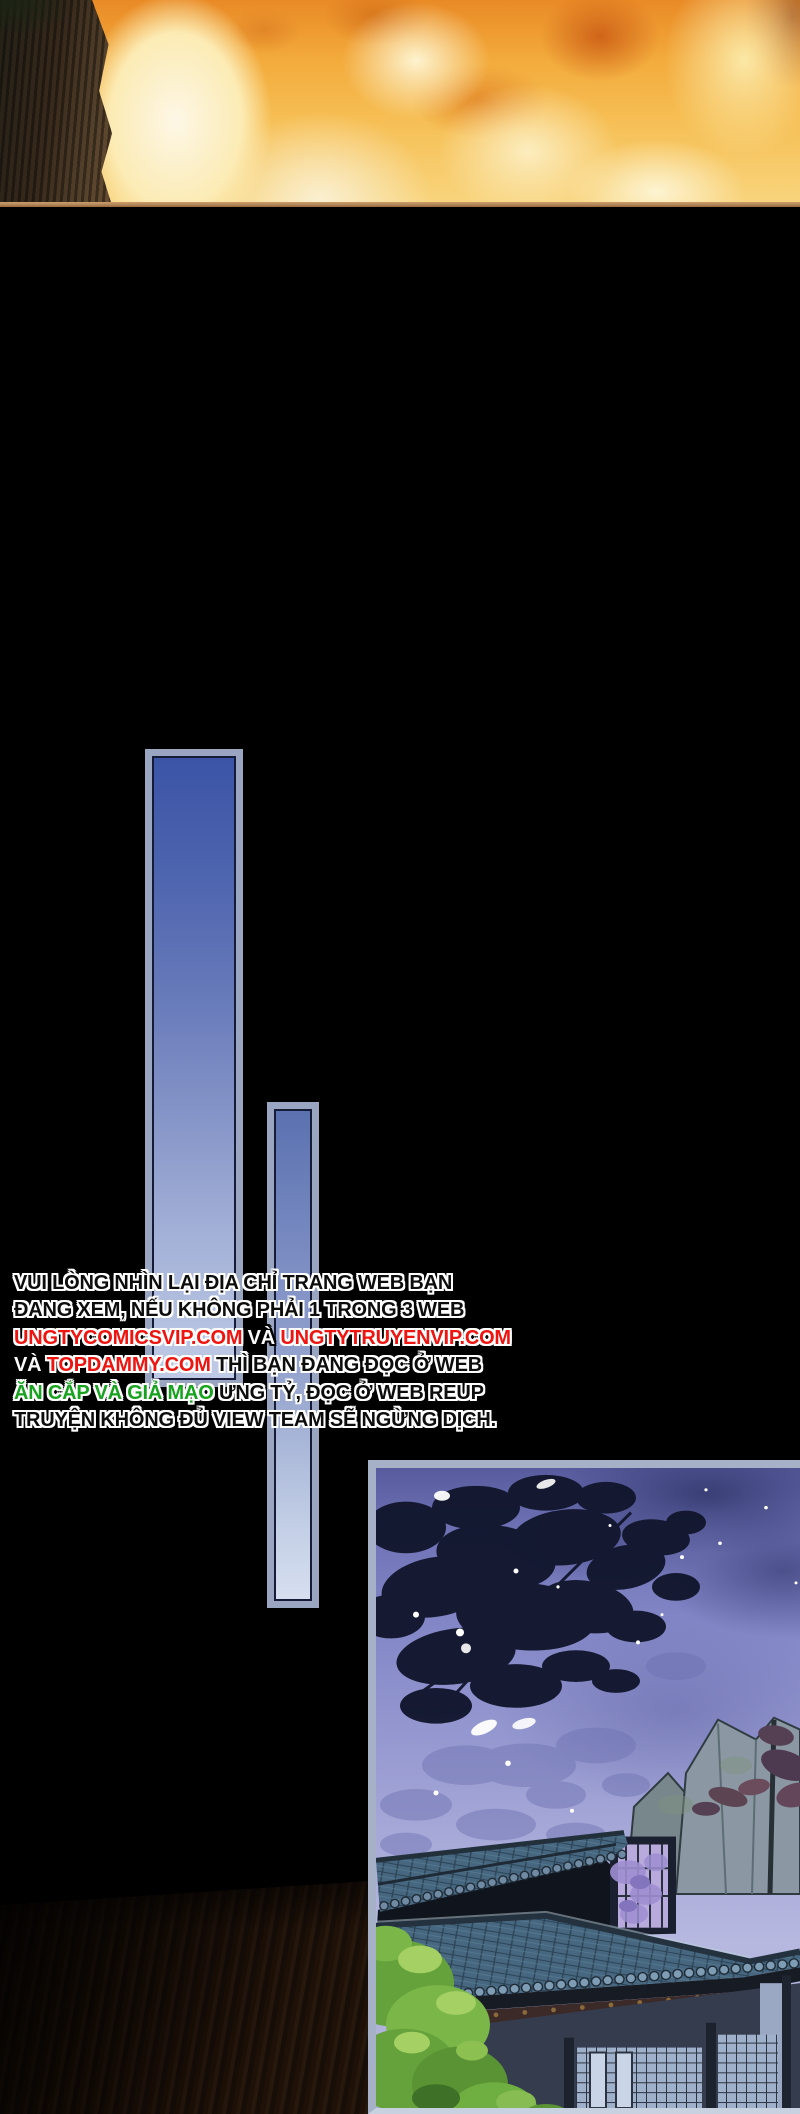 This screenshot has height=2114, width=800. Describe the element at coordinates (541, 1599) in the screenshot. I see `tree-silhouettes` at that location.